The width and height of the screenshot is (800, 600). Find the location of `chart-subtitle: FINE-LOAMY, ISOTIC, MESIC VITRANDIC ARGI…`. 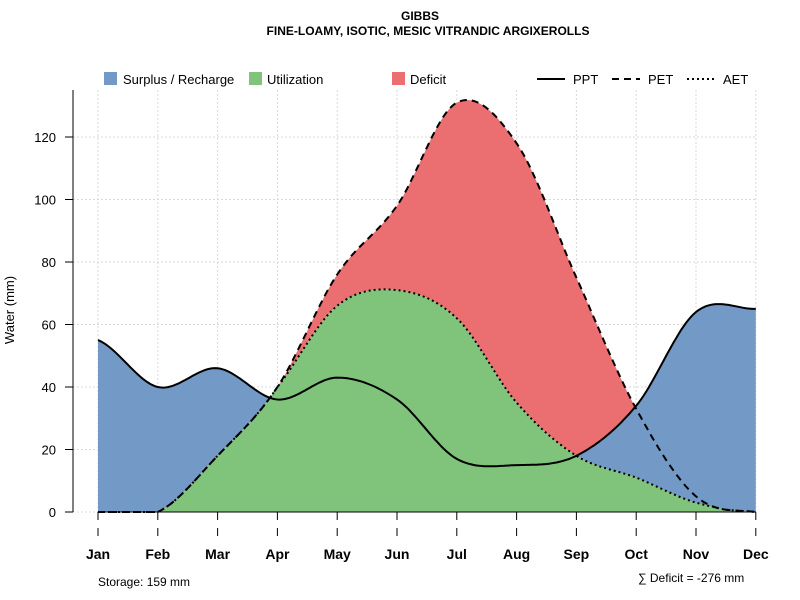

chart-subtitle: FINE-LOAMY, ISOTIC, MESIC VITRANDIC ARGI… is located at coordinates (428, 31).